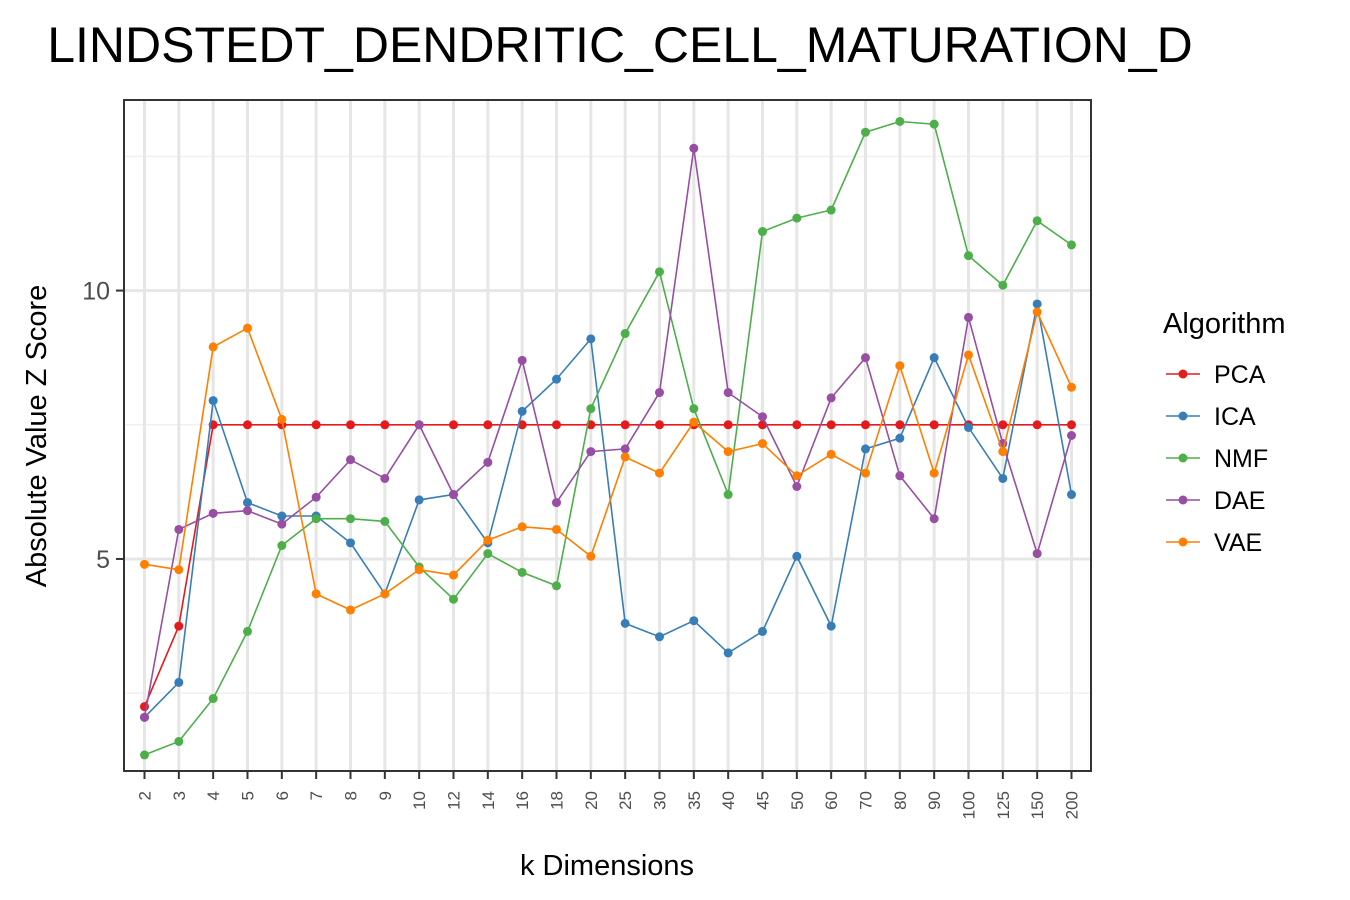 The height and width of the screenshot is (900, 1350). I want to click on legend: Algorithm PCA ICA NMF DAE VAE, so click(1224, 432).